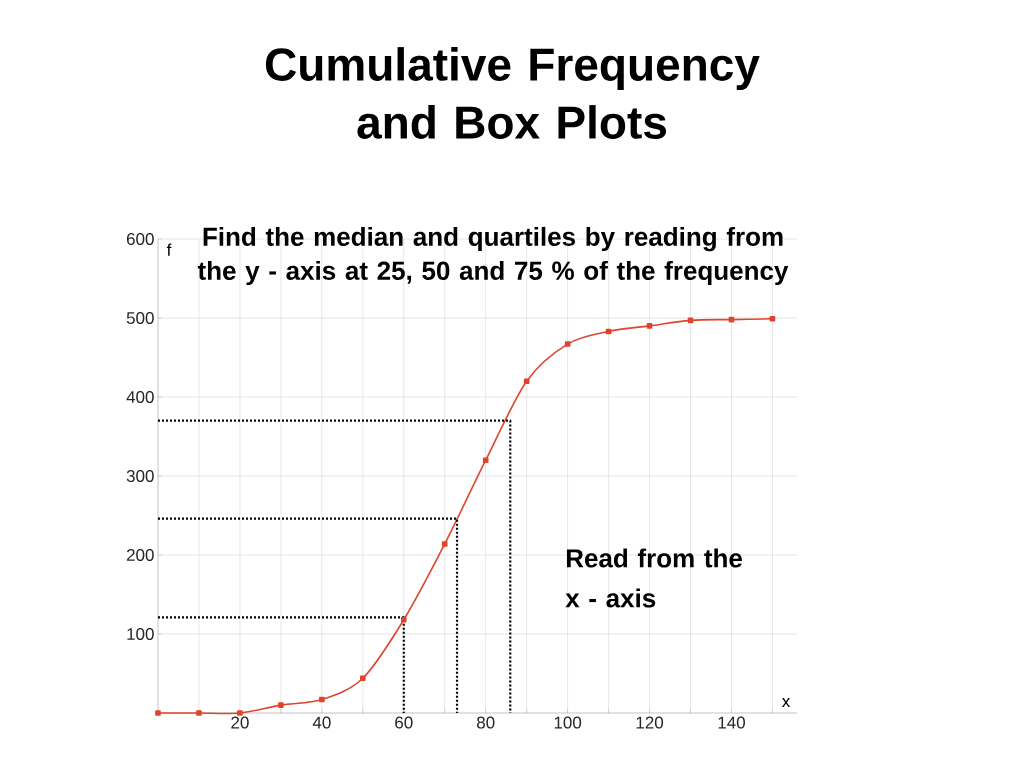  What do you see at coordinates (140, 397) in the screenshot?
I see `y-tick-label: 400` at bounding box center [140, 397].